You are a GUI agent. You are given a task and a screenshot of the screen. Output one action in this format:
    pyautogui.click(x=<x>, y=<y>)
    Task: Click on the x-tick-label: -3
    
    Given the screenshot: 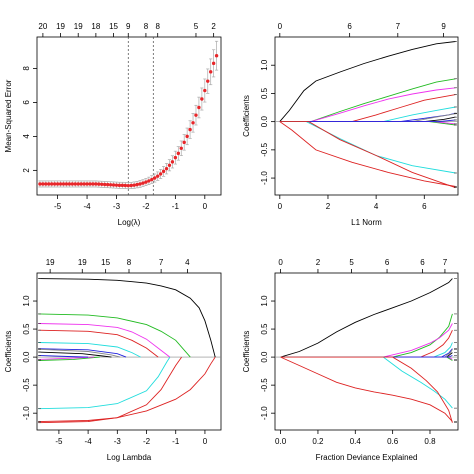 What is the action you would take?
    pyautogui.click(x=117, y=206)
    